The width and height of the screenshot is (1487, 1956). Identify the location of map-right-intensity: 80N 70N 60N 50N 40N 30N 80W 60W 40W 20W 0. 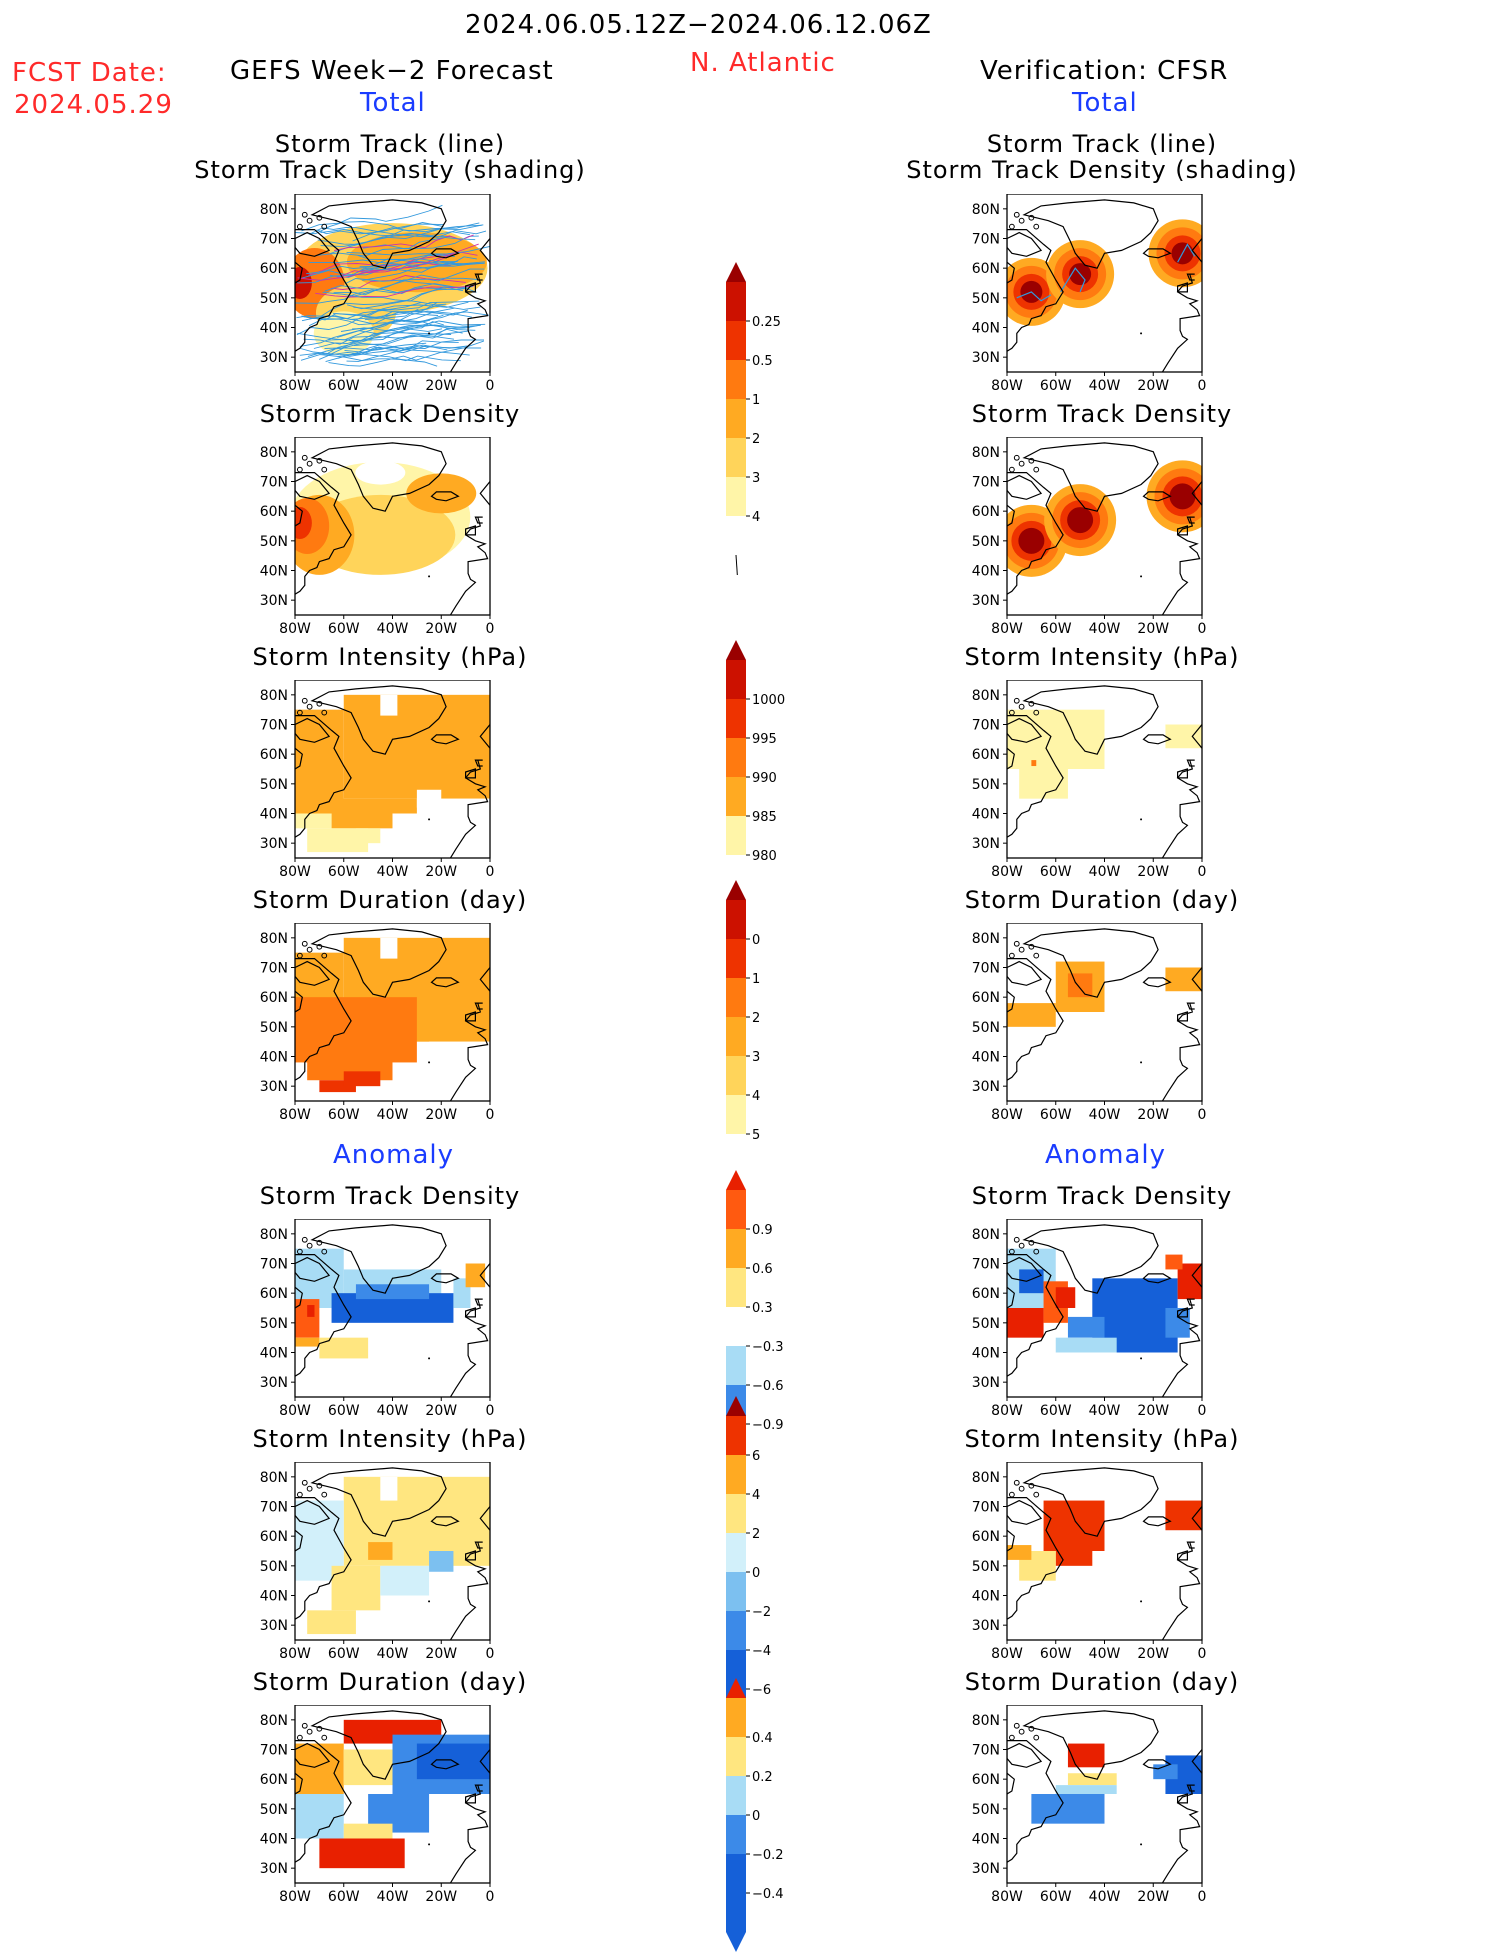
(1078, 780).